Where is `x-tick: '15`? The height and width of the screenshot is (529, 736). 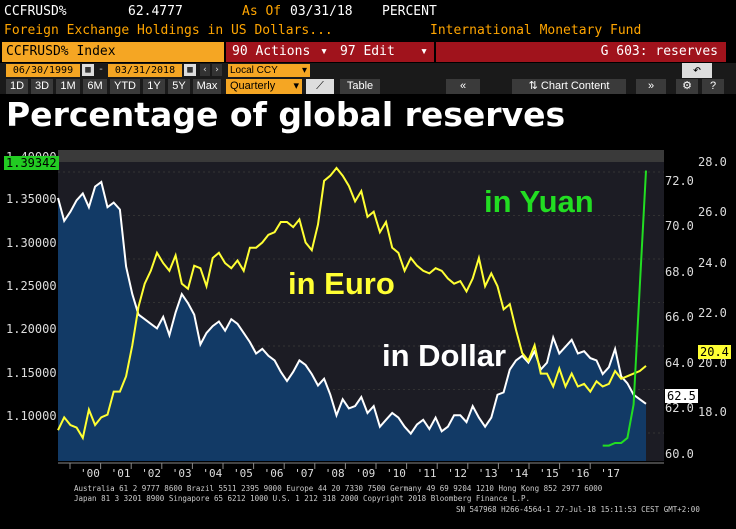
x-tick: '15 is located at coordinates (549, 473).